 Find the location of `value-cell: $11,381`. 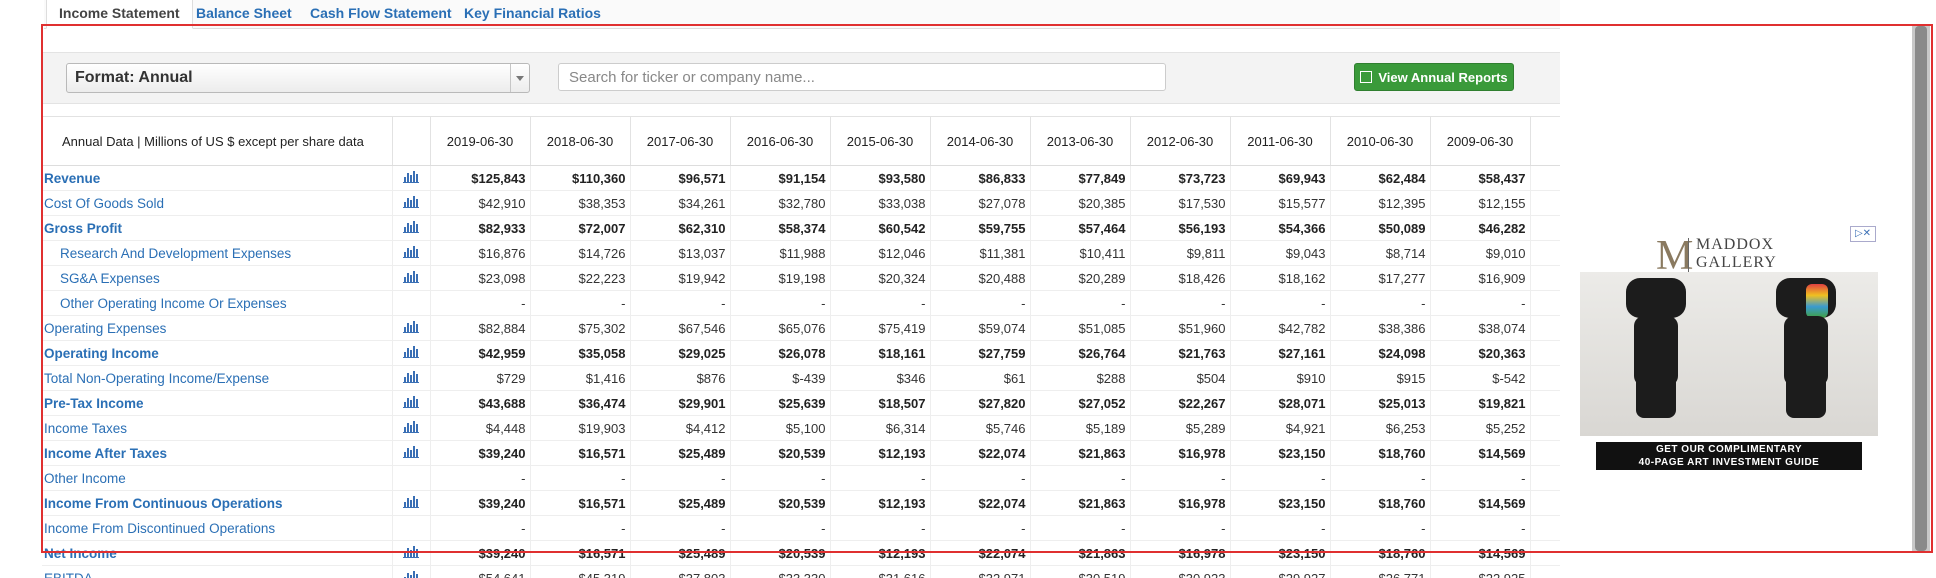

value-cell: $11,381 is located at coordinates (980, 253).